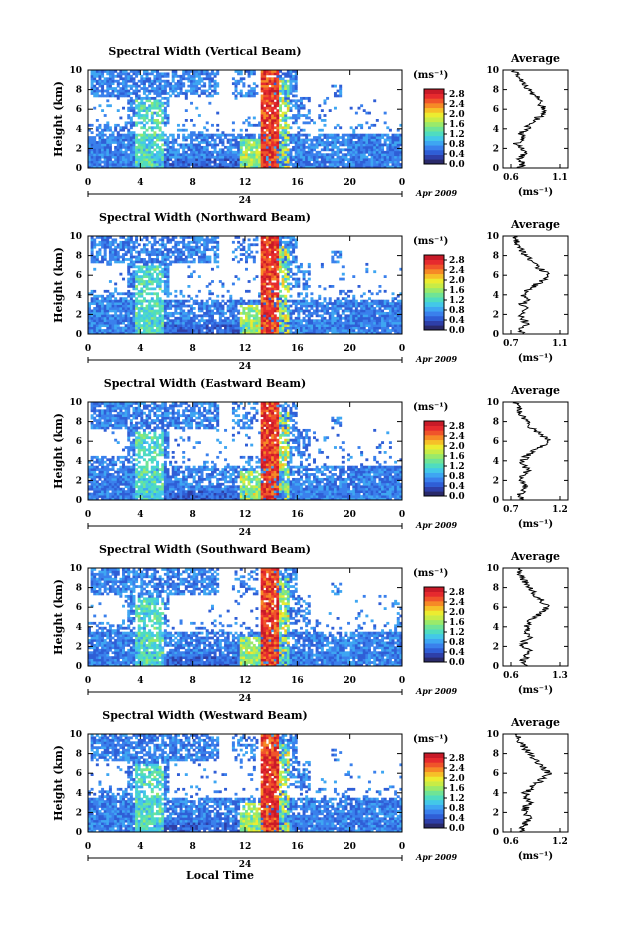 The height and width of the screenshot is (933, 623). Describe the element at coordinates (457, 125) in the screenshot. I see `colorbar-tick-label: 1.6` at that location.